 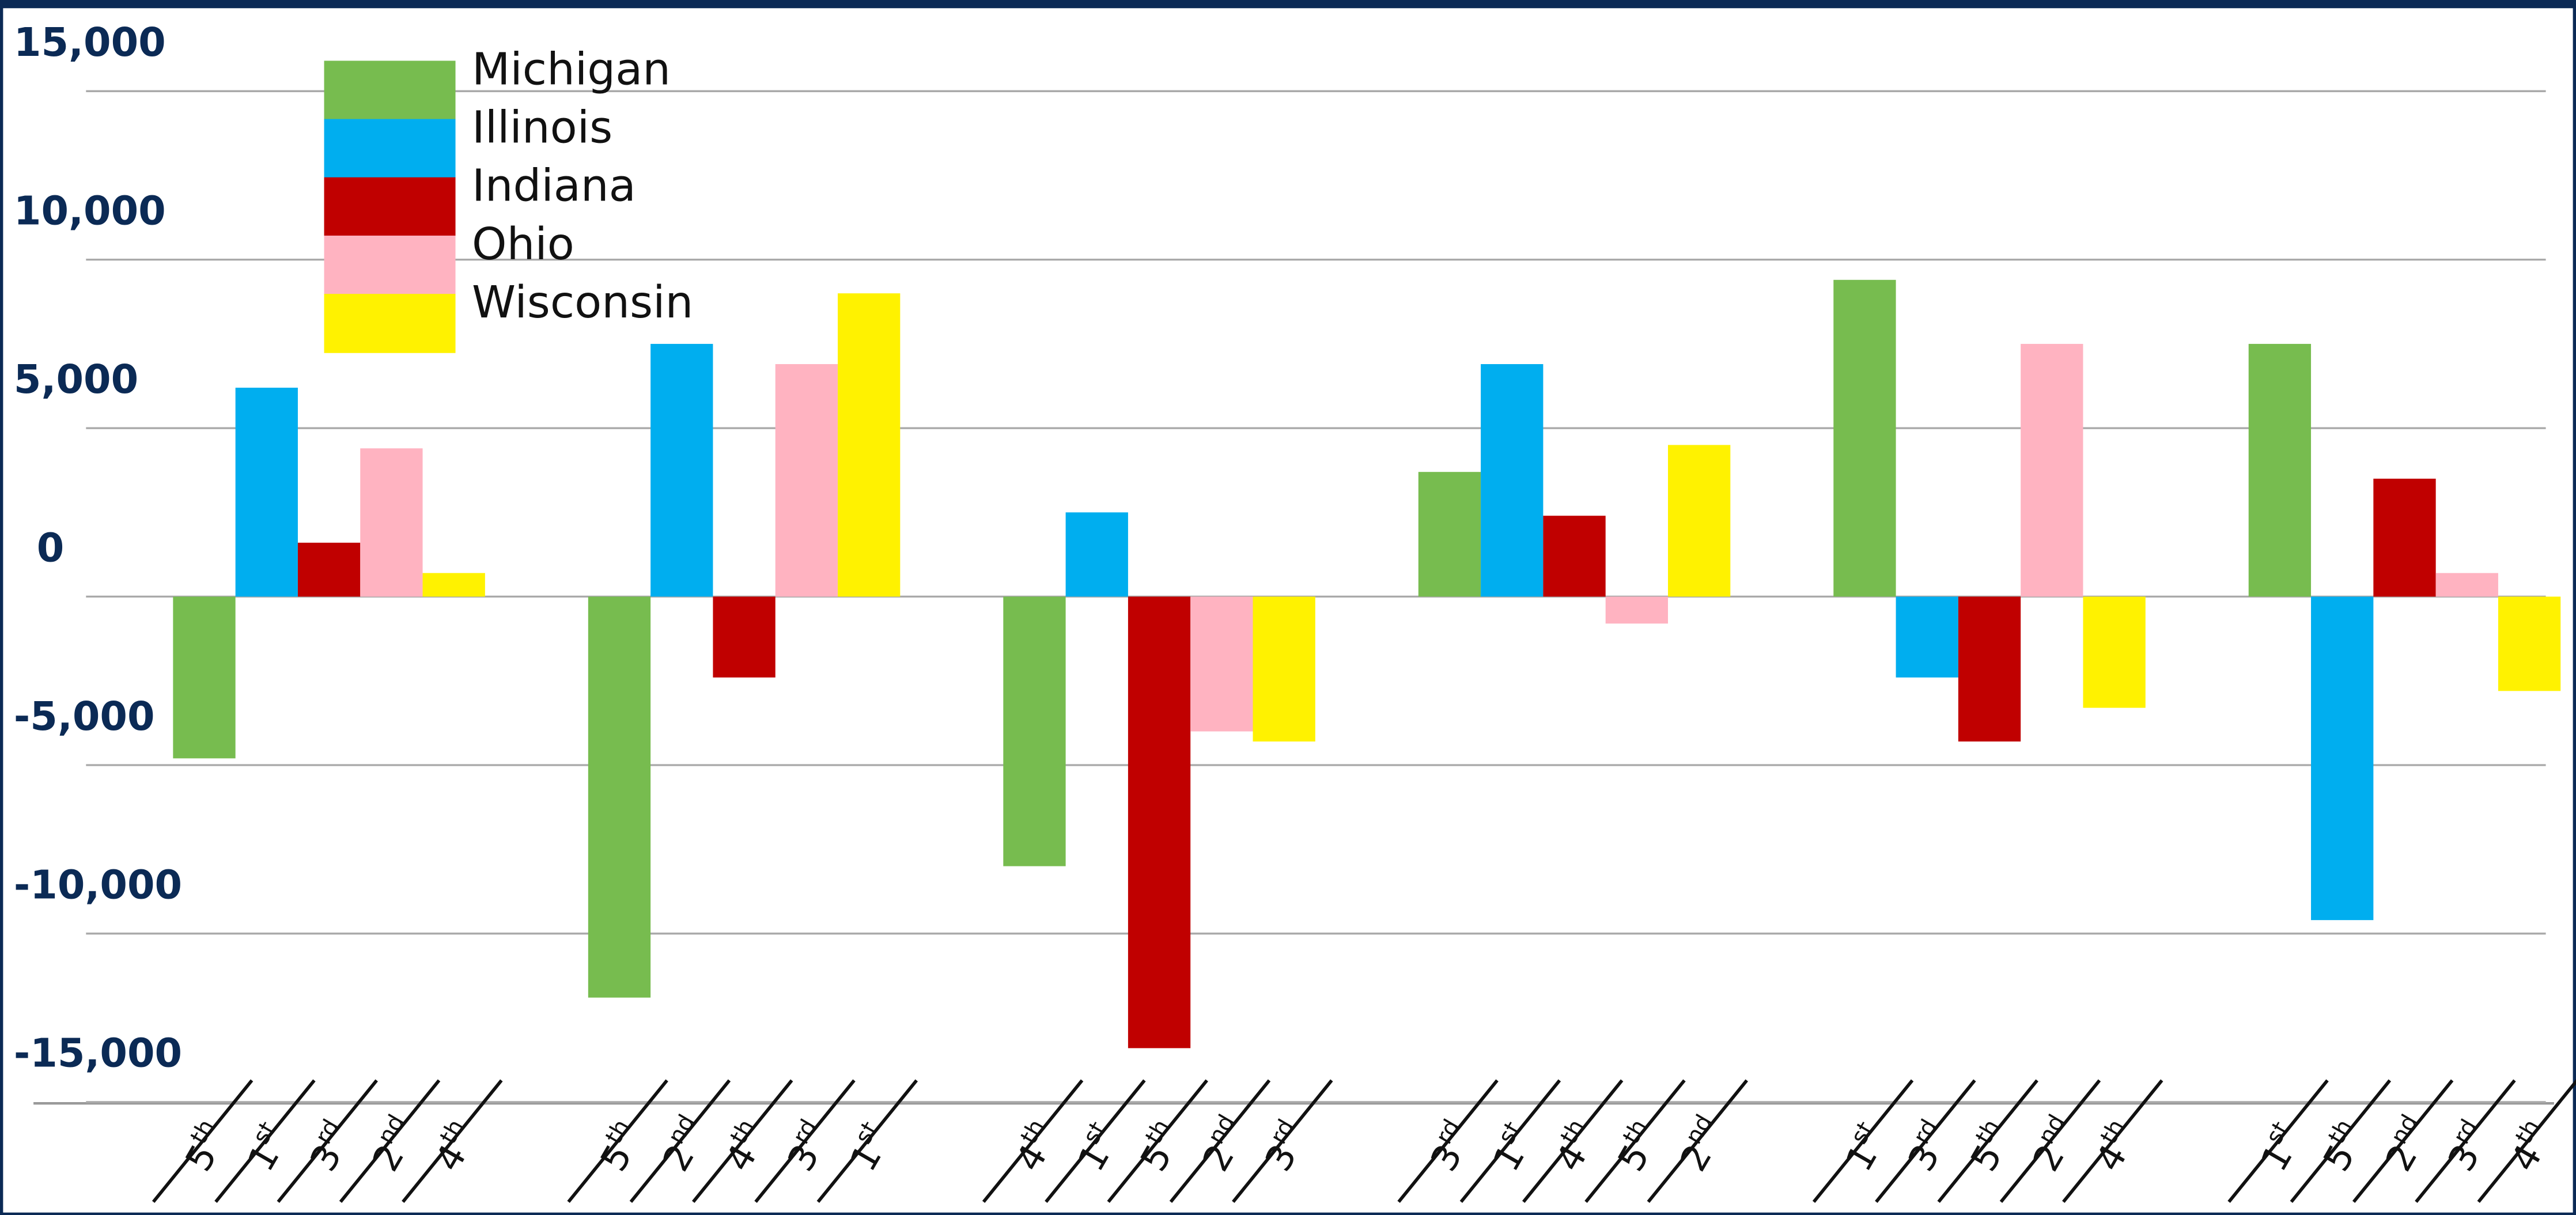 I want to click on y-tick-label: 15,000, so click(x=90, y=43).